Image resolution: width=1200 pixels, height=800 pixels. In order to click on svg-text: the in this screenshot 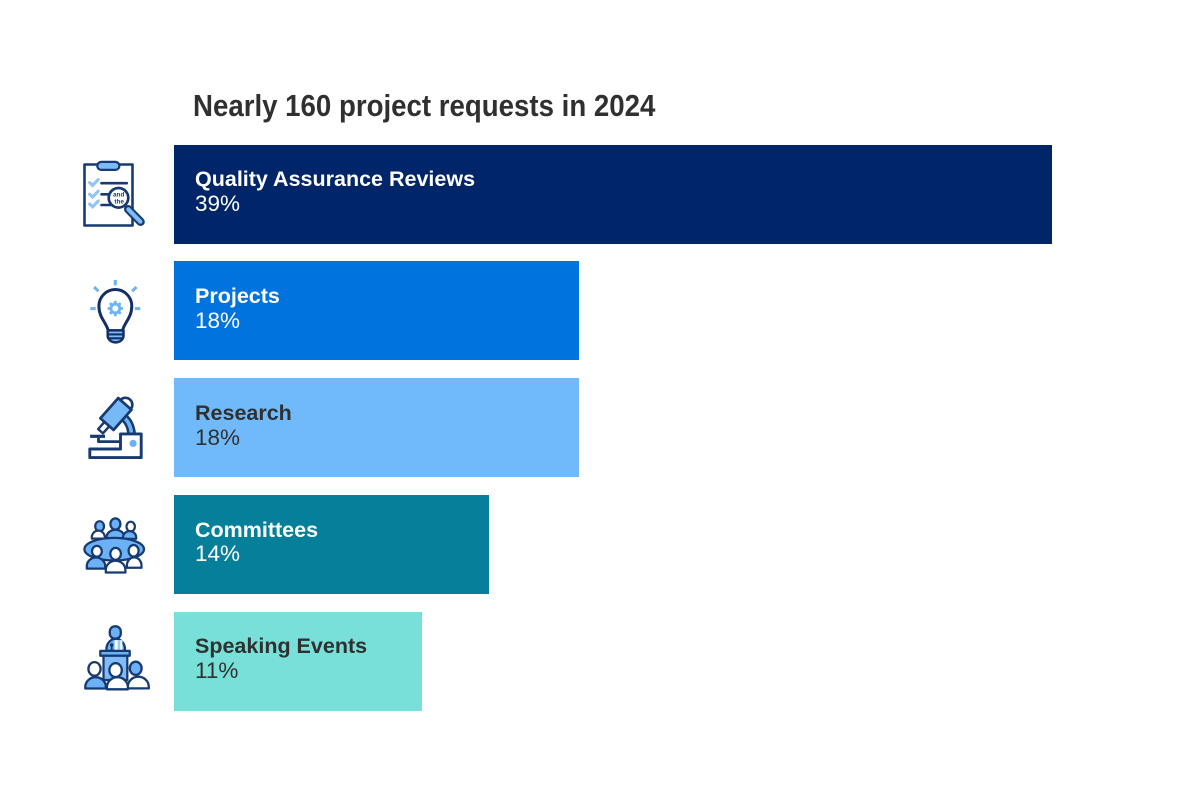, I will do `click(119, 202)`.